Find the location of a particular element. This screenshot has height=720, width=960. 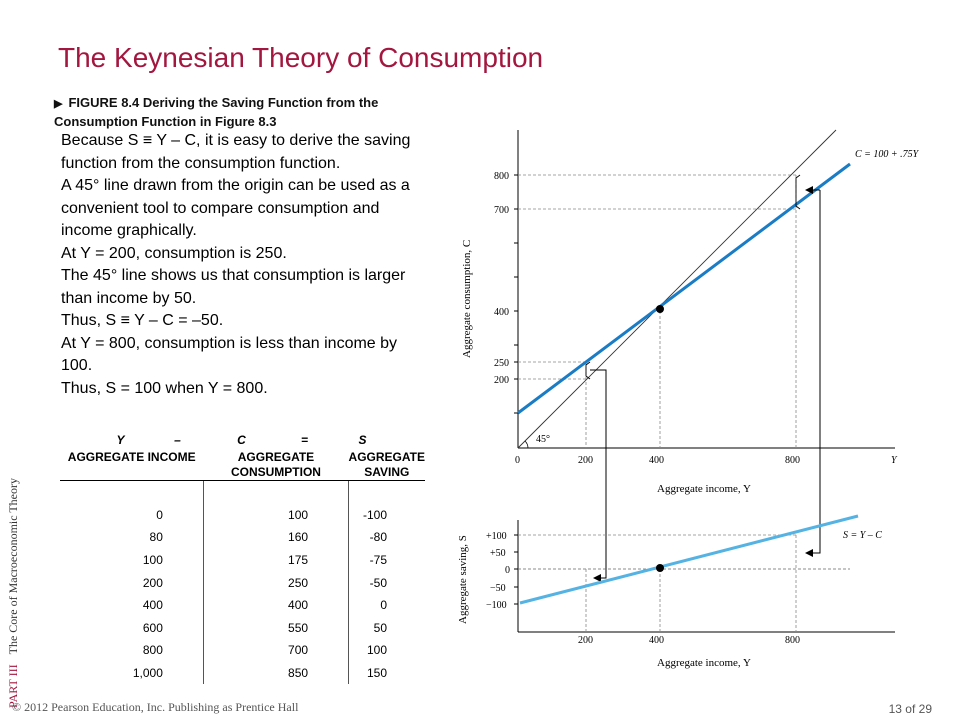

table-row: 600 550 50 is located at coordinates (242, 628).